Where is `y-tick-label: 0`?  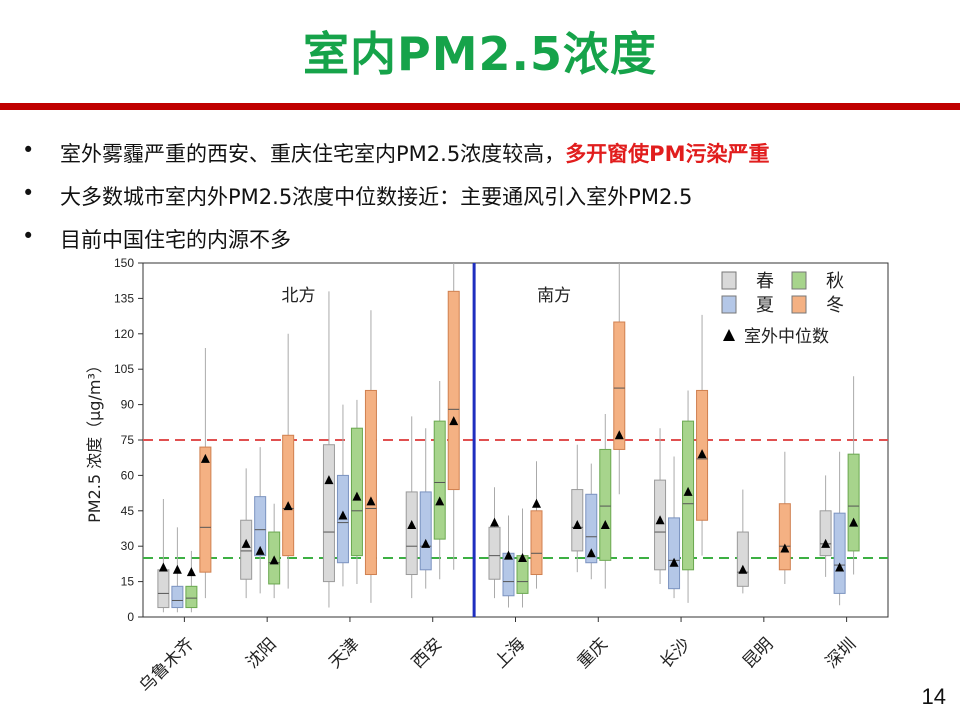 y-tick-label: 0 is located at coordinates (130, 617).